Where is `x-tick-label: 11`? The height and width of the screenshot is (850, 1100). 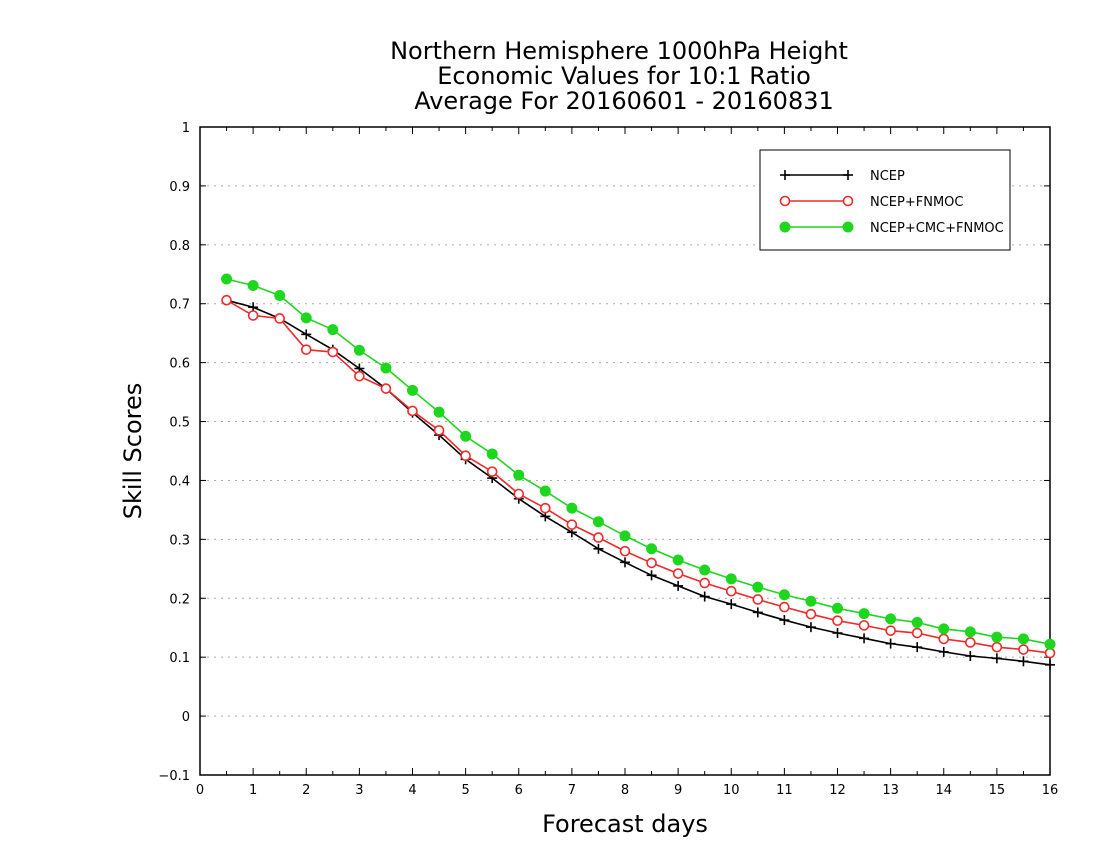
x-tick-label: 11 is located at coordinates (784, 790).